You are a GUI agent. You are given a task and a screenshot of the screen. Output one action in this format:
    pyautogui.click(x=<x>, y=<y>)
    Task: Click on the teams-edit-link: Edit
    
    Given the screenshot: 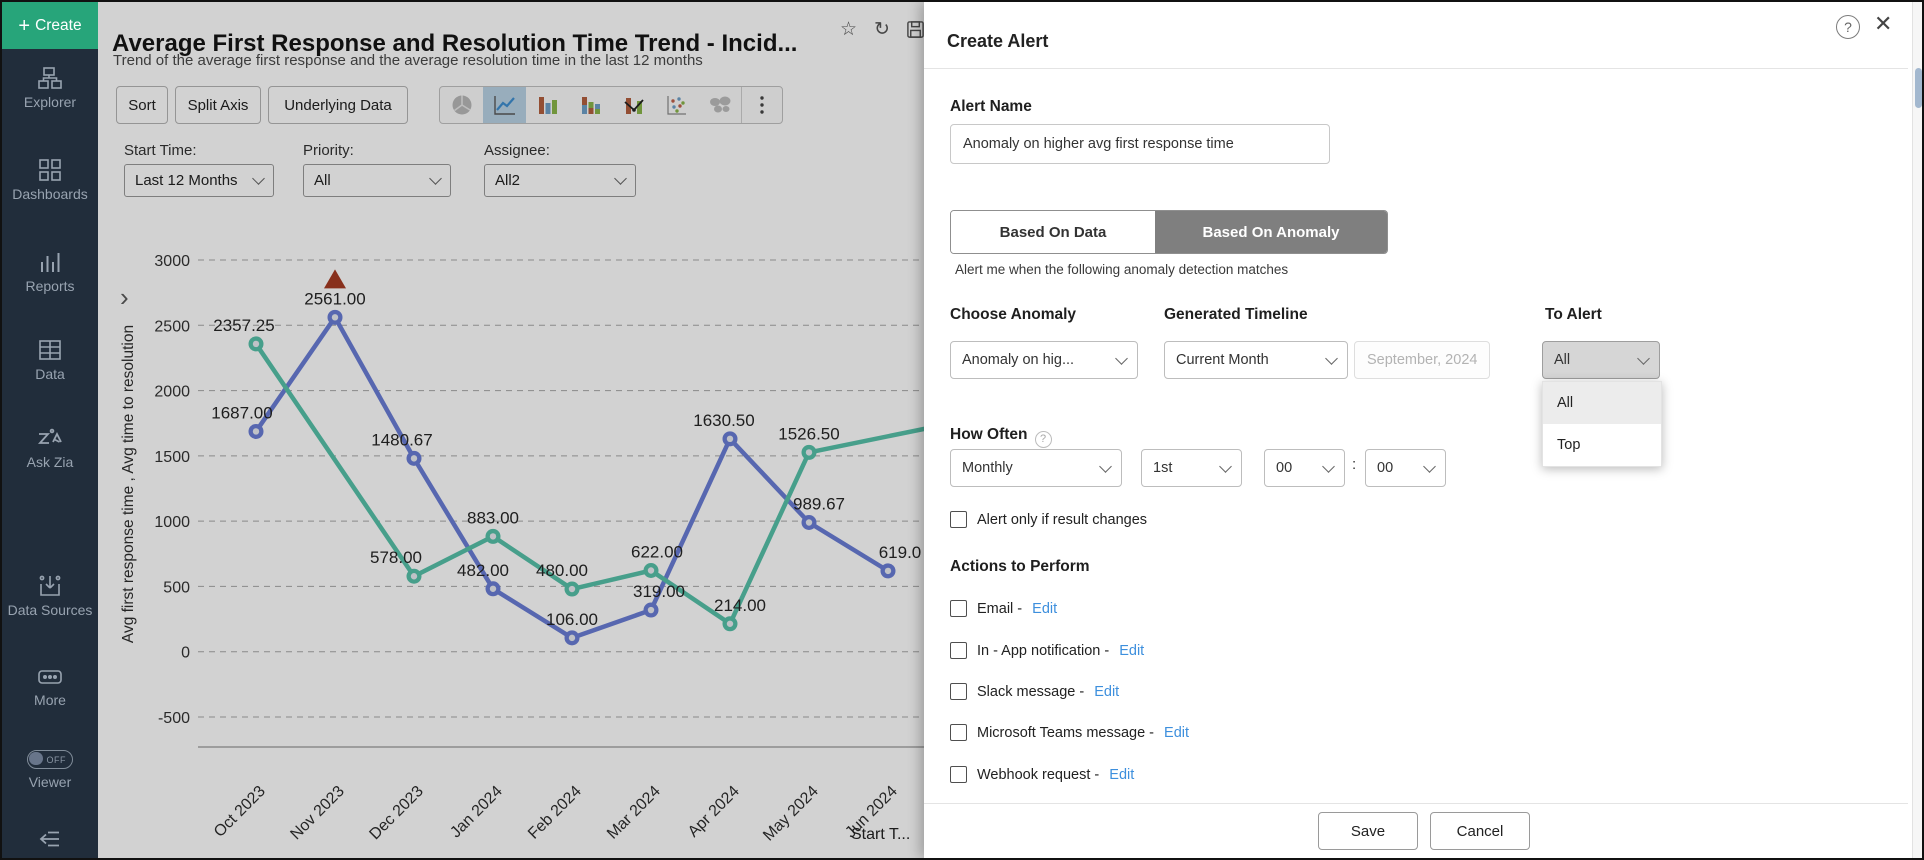 What is the action you would take?
    pyautogui.click(x=1177, y=733)
    